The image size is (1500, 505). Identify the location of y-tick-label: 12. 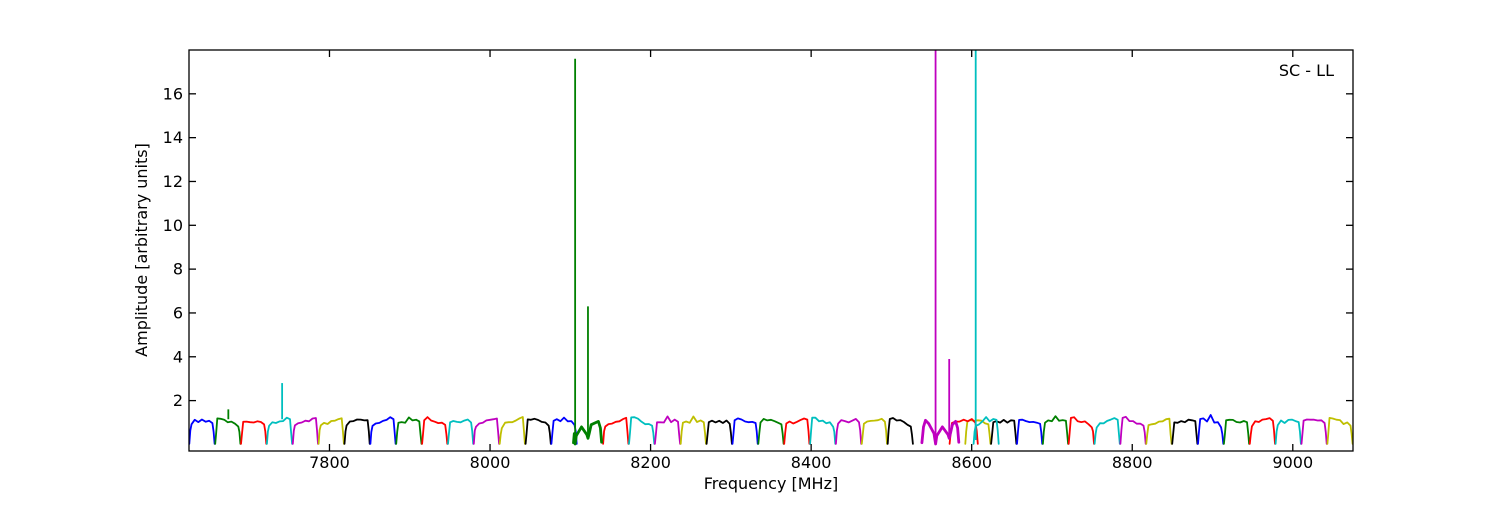
(173, 181).